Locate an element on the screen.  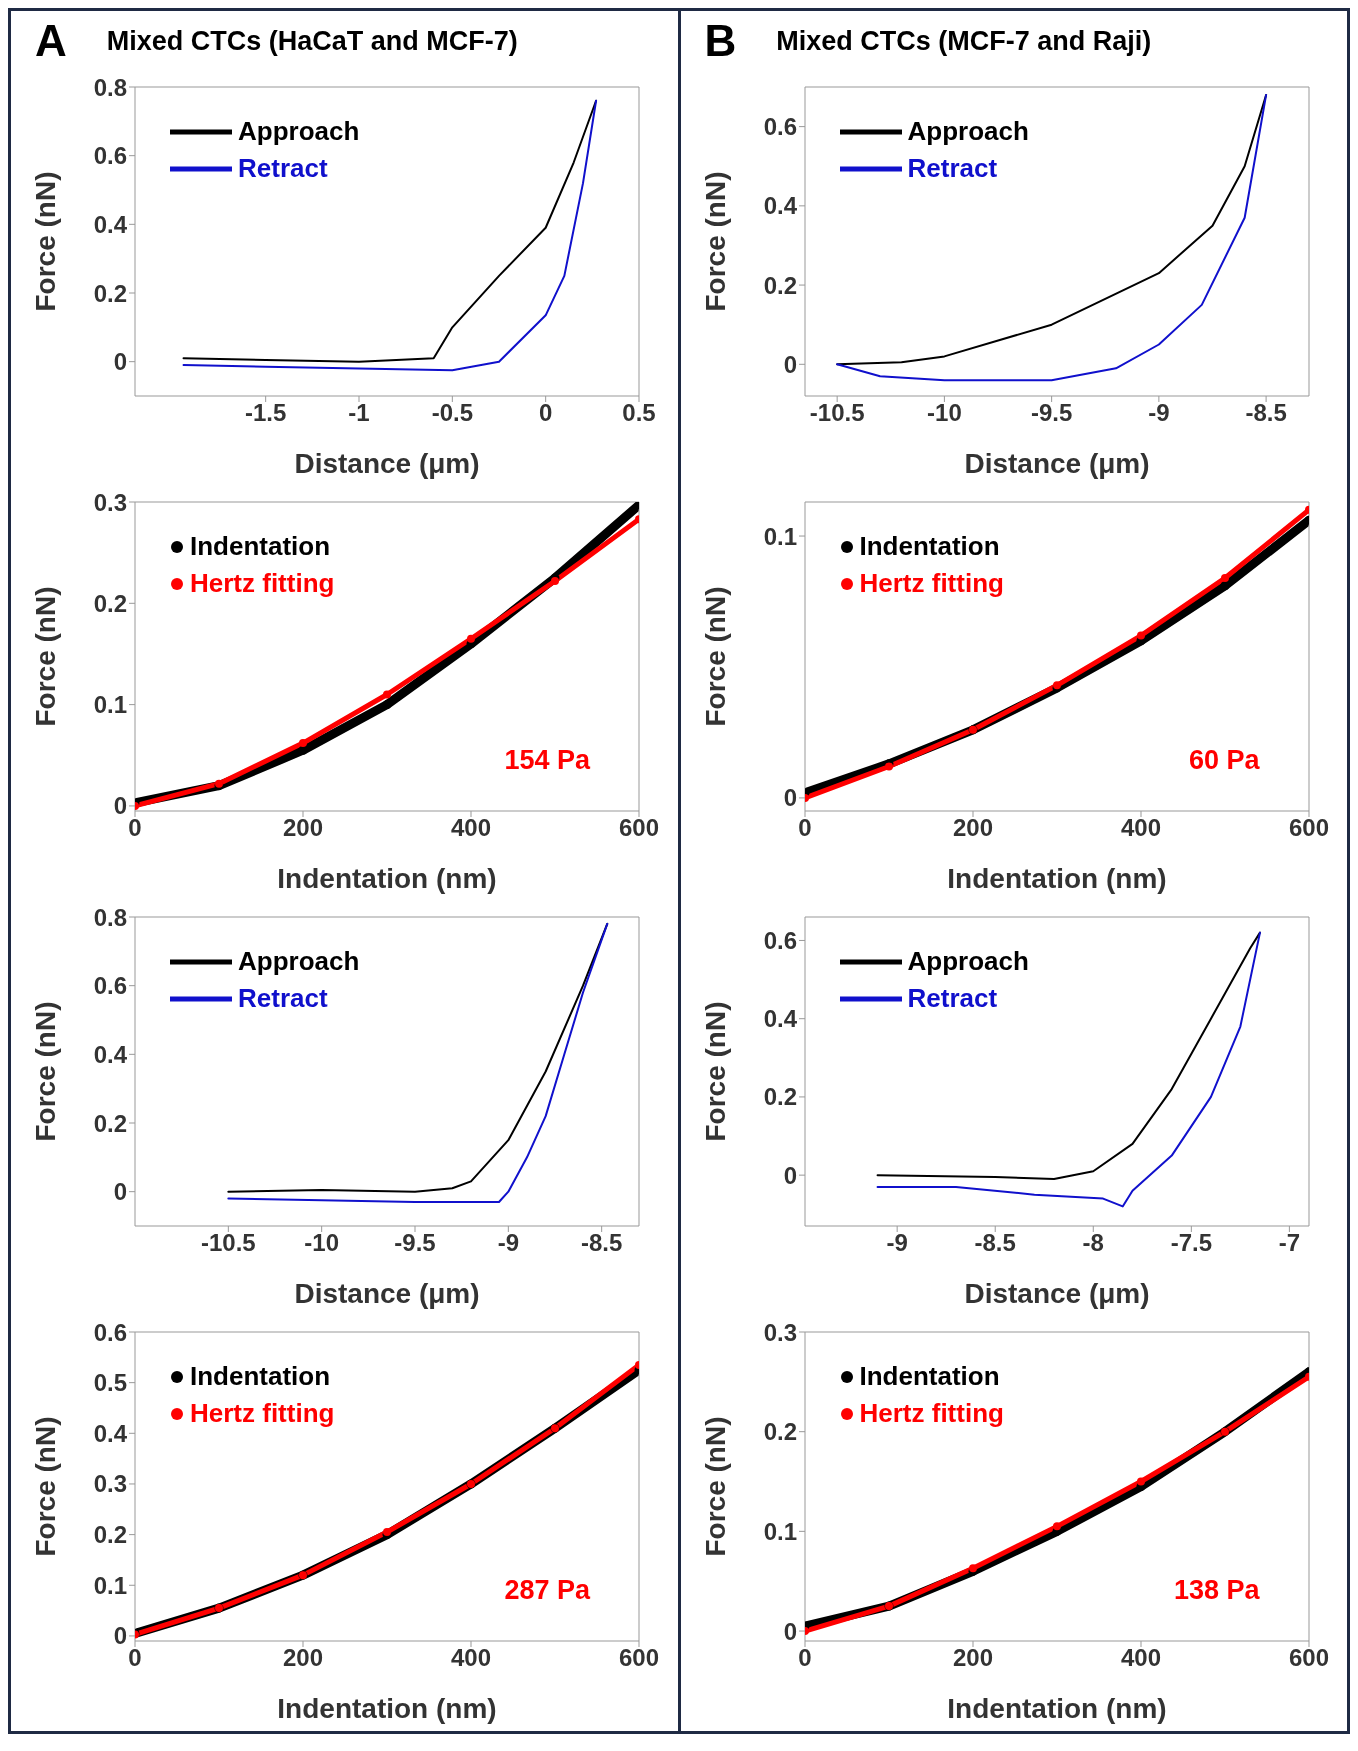
y-tick-label: 0.5 is located at coordinates (110, 1383).